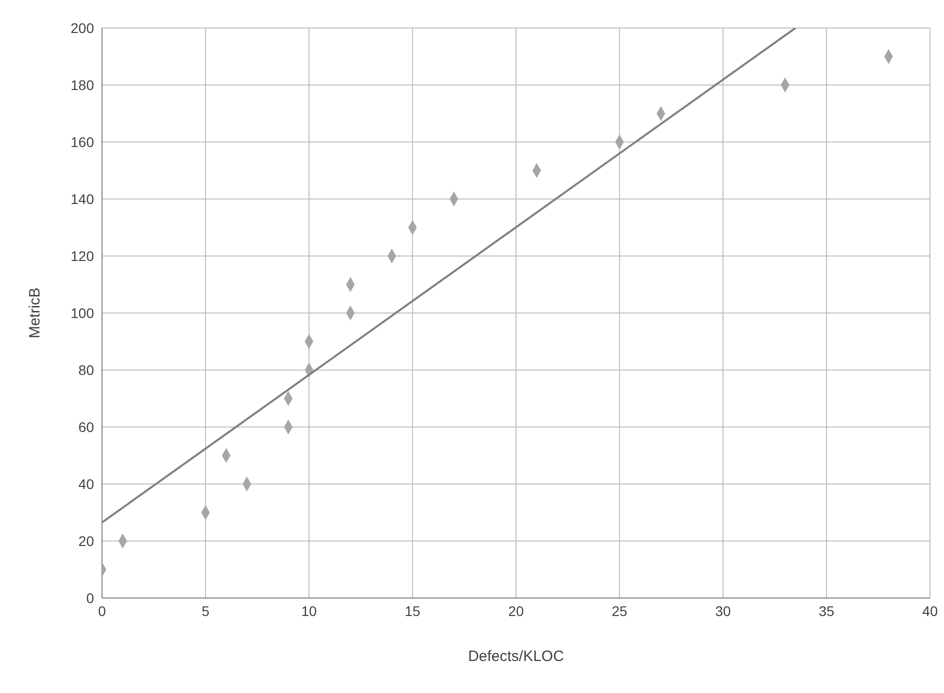 The image size is (944, 693). What do you see at coordinates (930, 610) in the screenshot?
I see `x-tick-label: 40` at bounding box center [930, 610].